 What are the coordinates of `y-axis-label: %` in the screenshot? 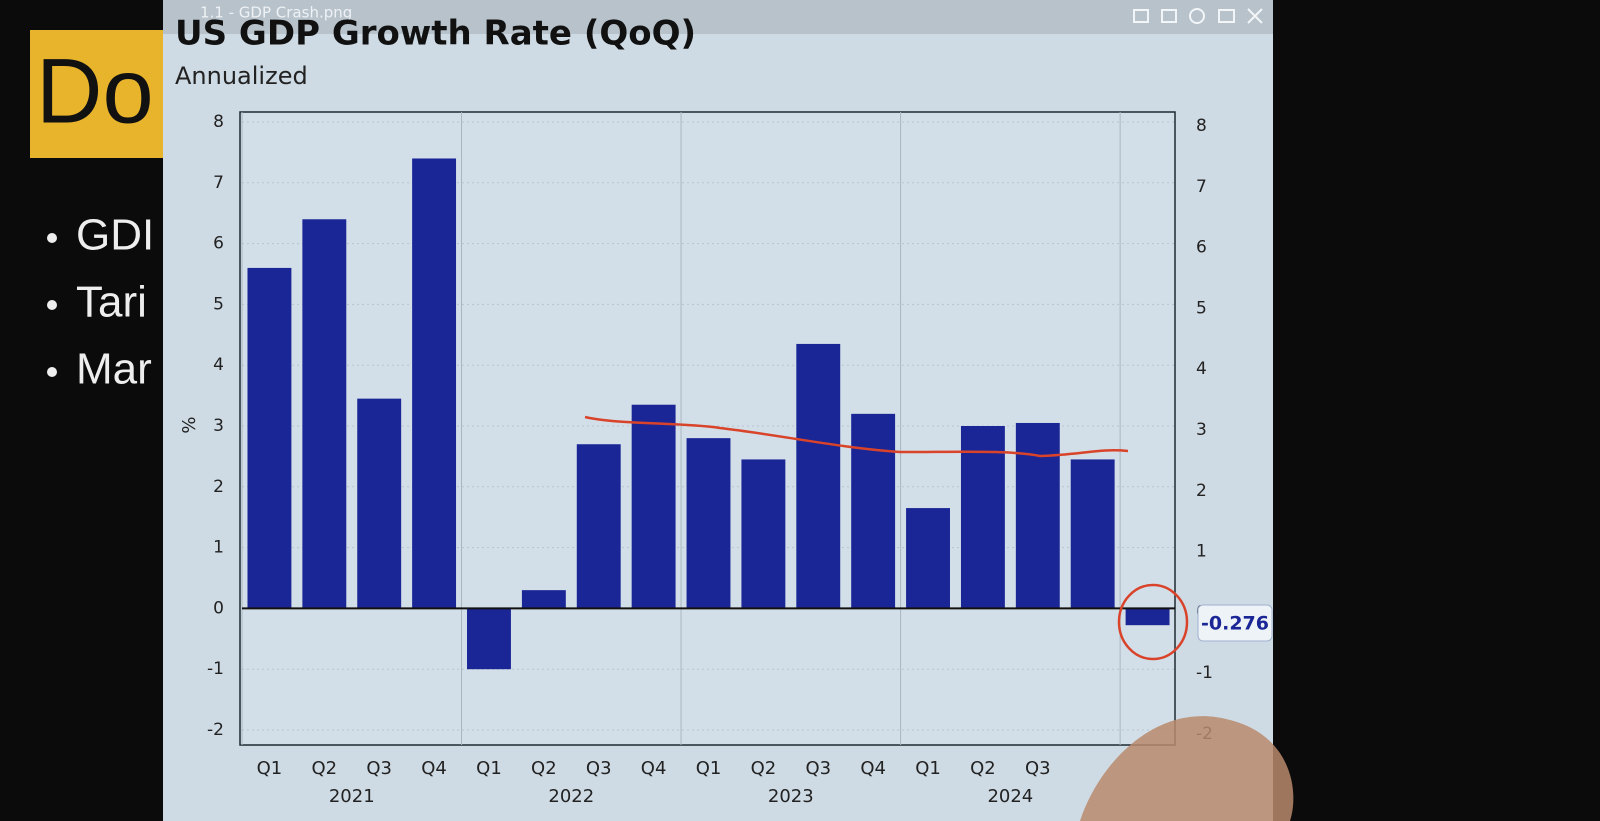 It's located at (189, 424).